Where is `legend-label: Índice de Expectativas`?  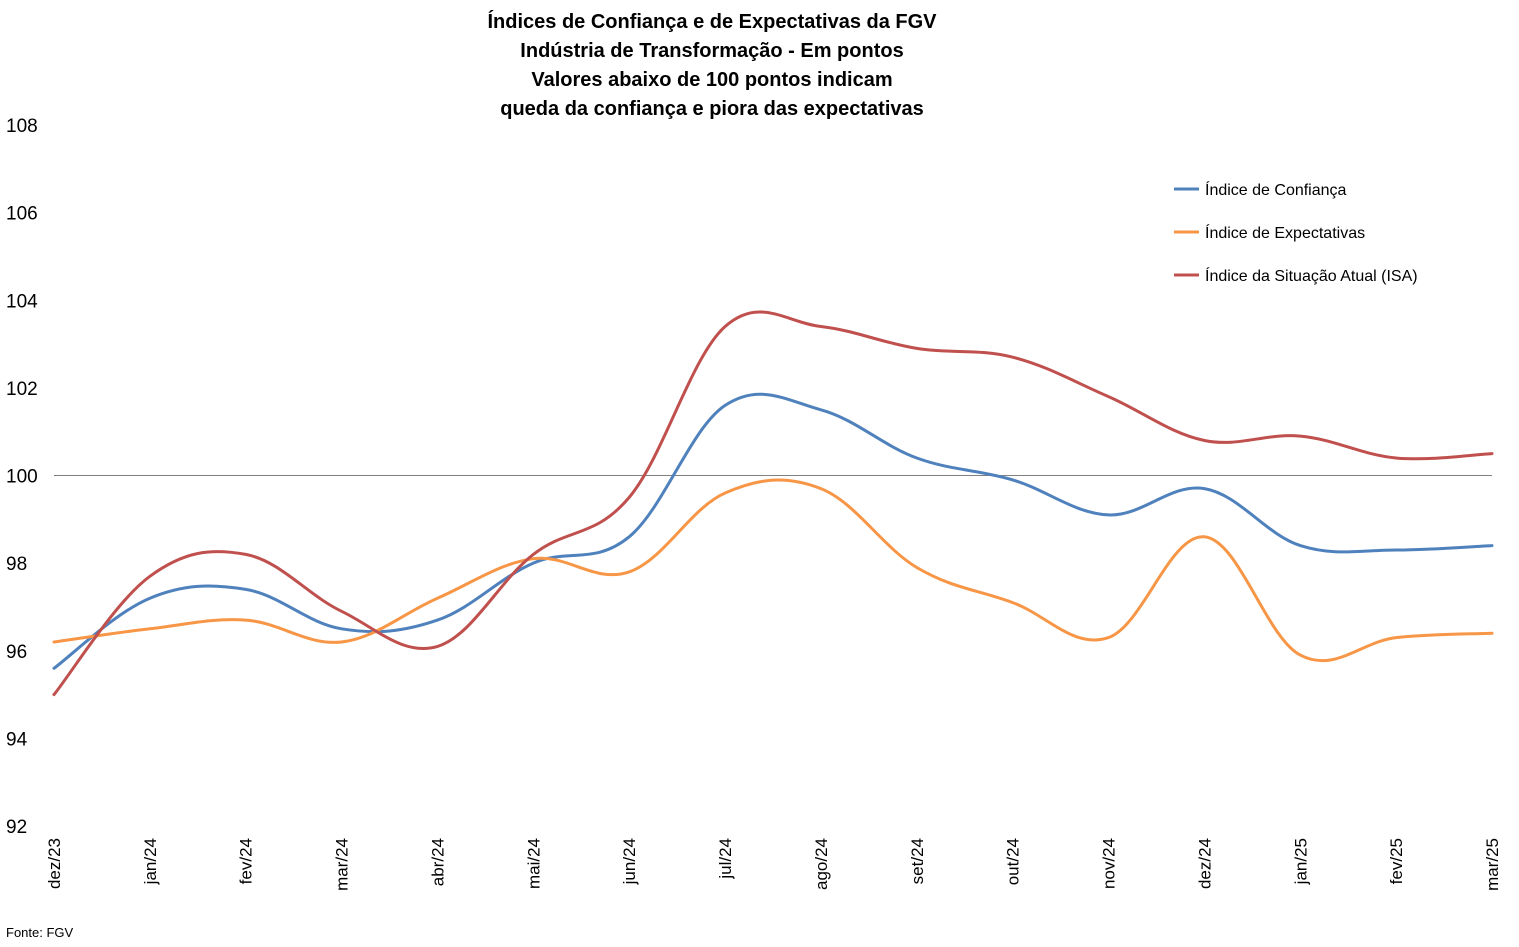 legend-label: Índice de Expectativas is located at coordinates (1285, 232).